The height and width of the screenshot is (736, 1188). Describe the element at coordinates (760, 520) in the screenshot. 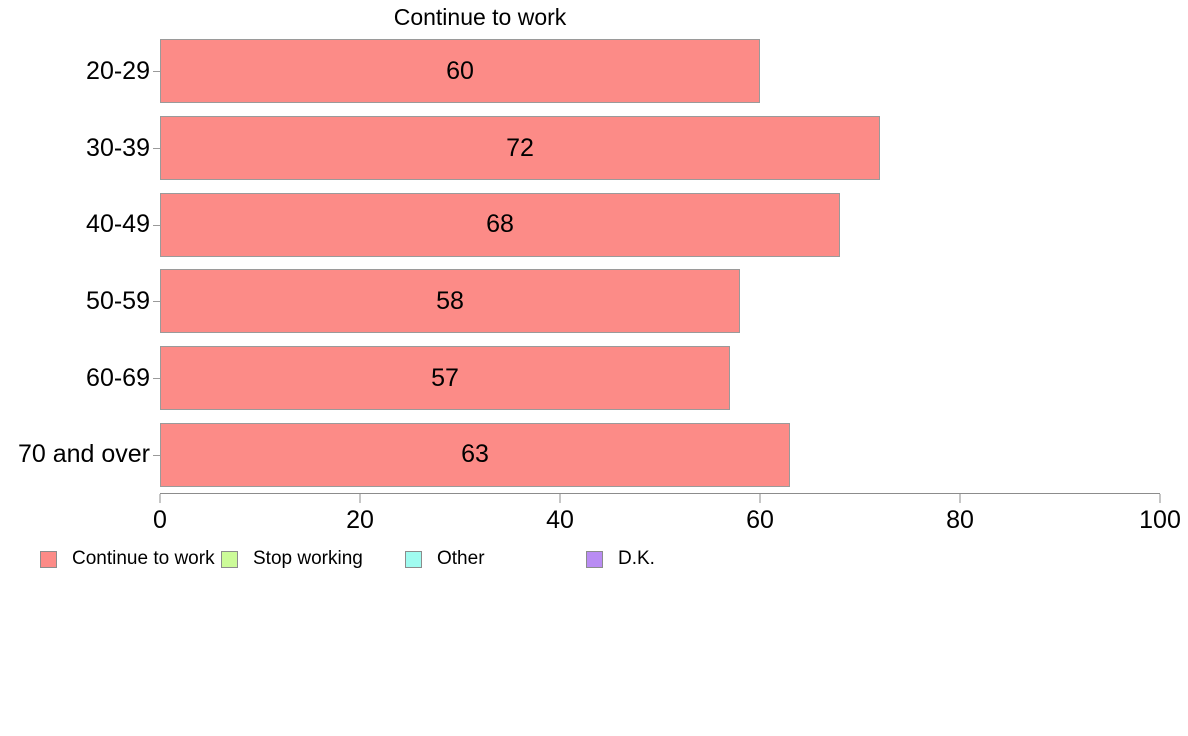

I see `x-axis-tick-label: 60` at that location.